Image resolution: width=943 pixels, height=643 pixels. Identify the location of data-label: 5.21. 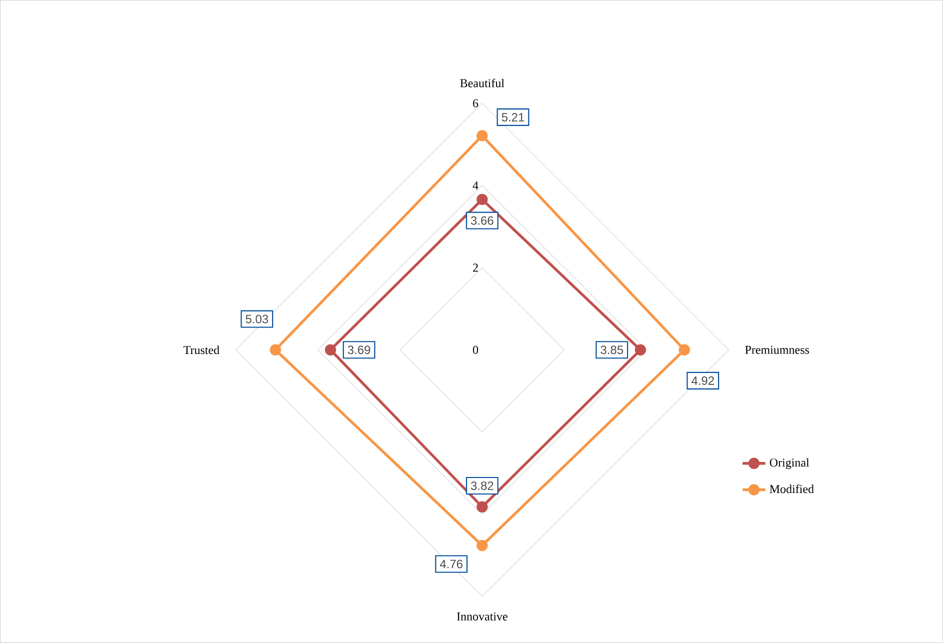
(513, 117).